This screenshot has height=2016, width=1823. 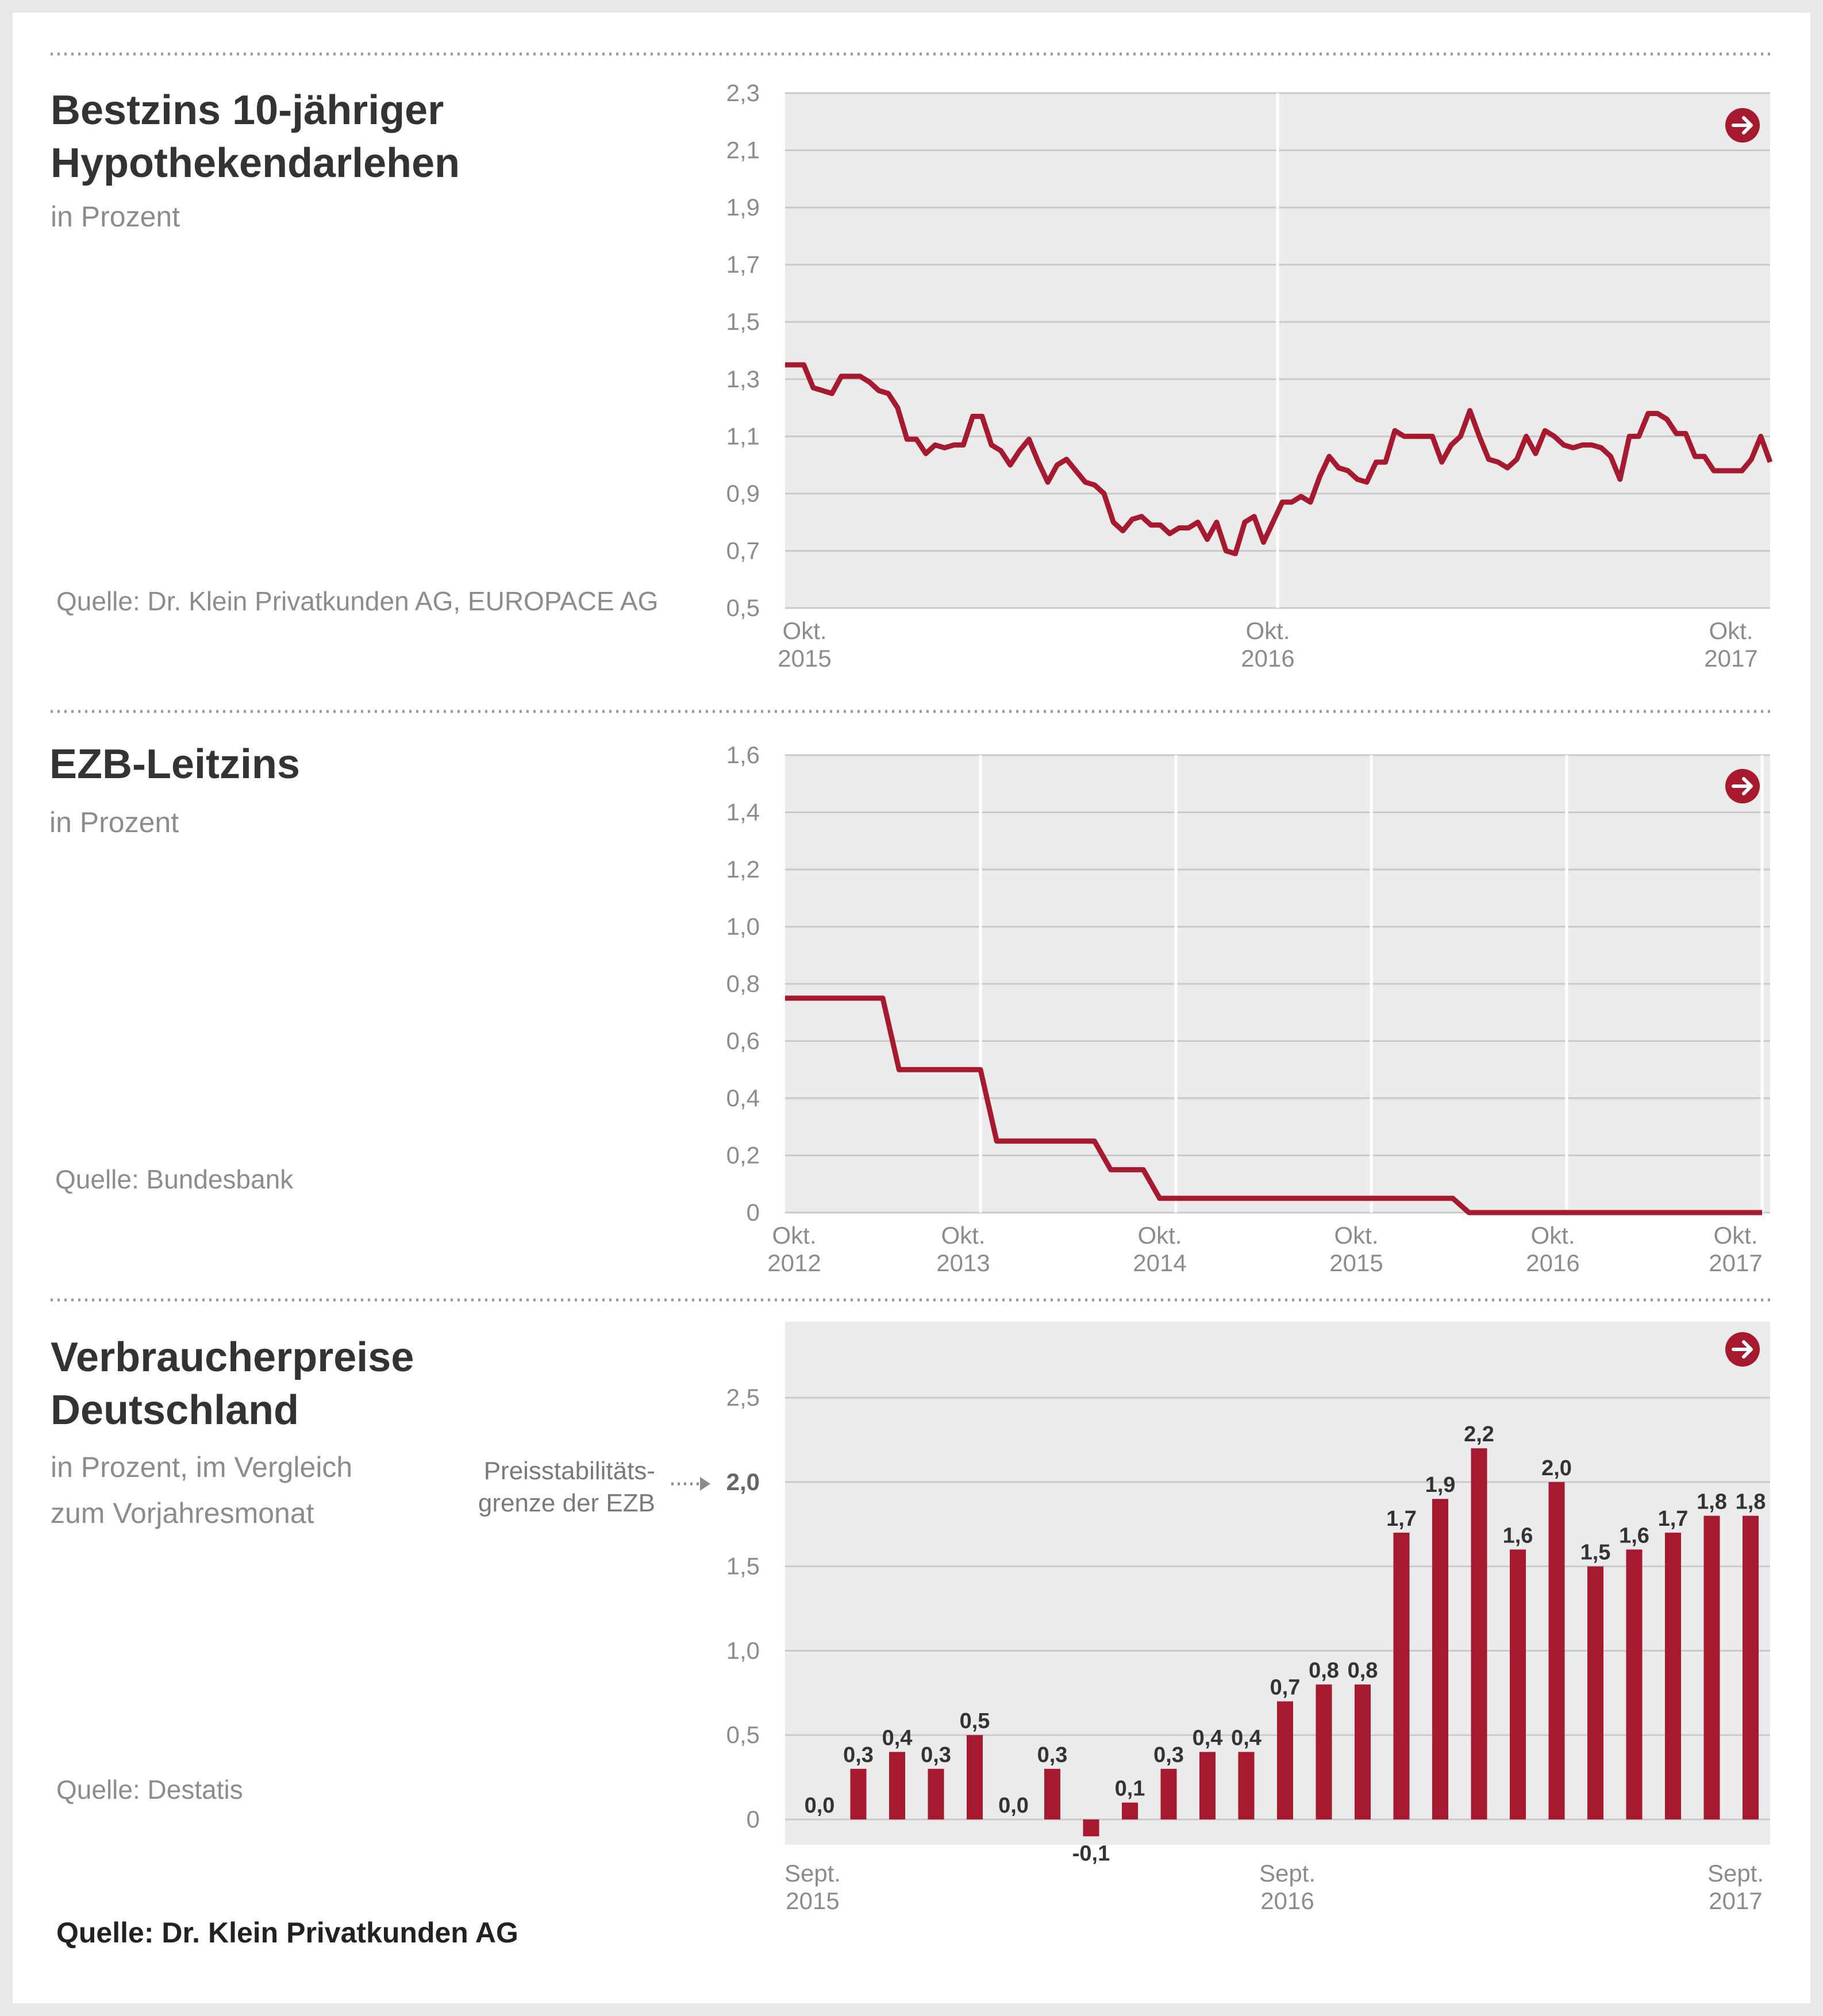 I want to click on bar-value-label: 0,7, so click(x=1286, y=1687).